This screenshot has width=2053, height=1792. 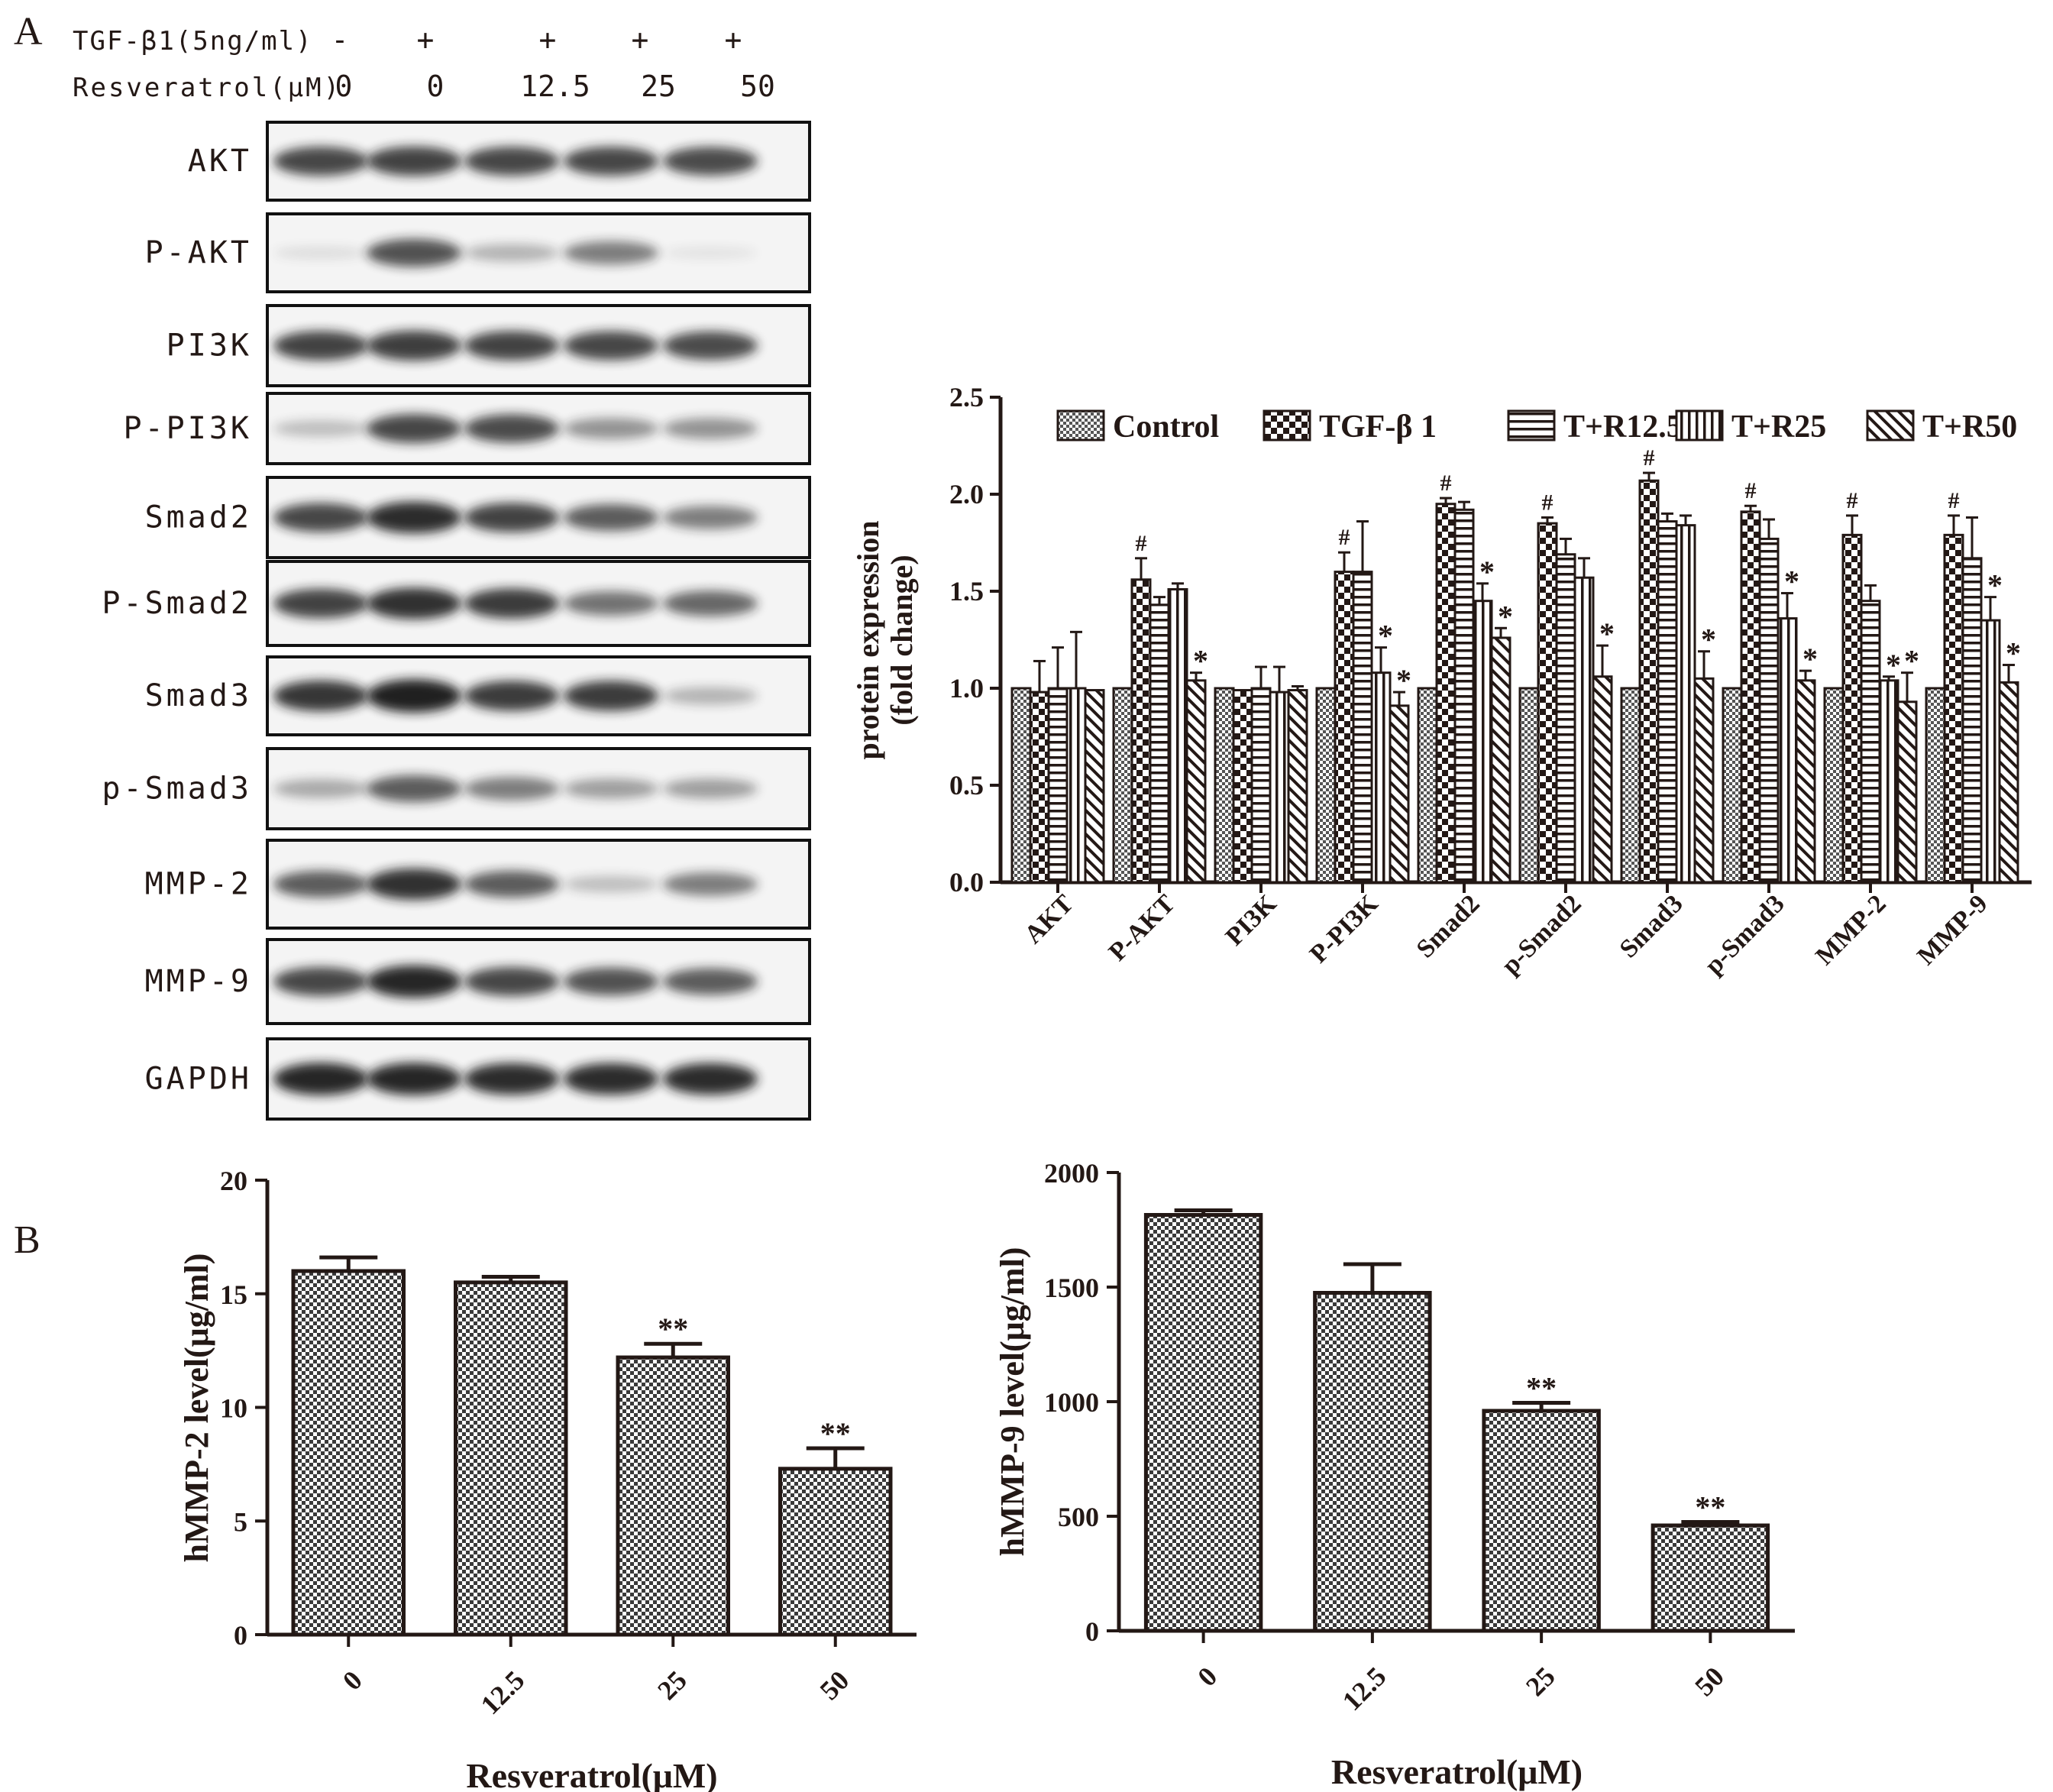 What do you see at coordinates (1969, 427) in the screenshot?
I see `legend-label: T+R50` at bounding box center [1969, 427].